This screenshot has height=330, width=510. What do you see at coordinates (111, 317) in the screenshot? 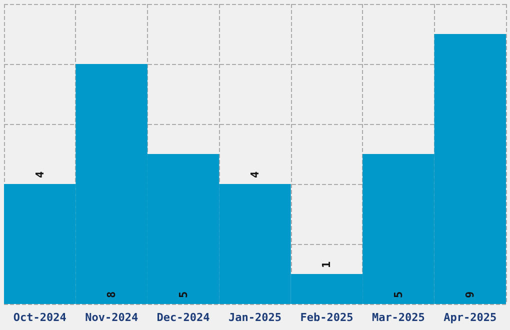
I see `x-tick-label: Nov-2024` at bounding box center [111, 317].